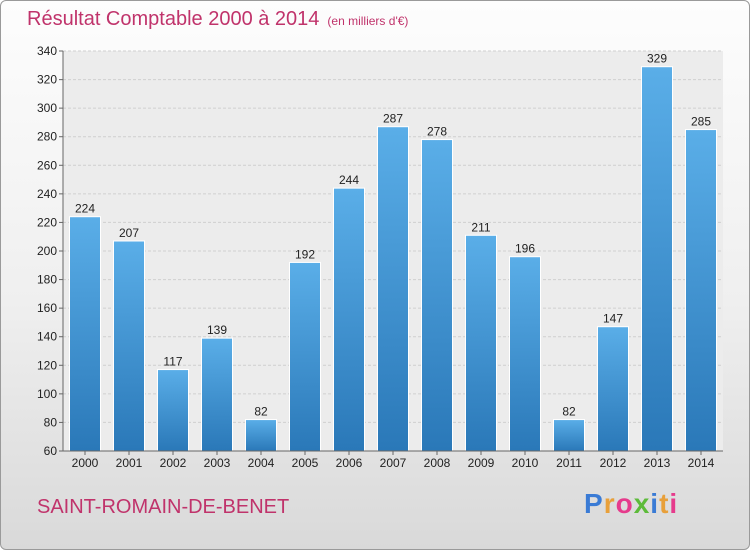 This screenshot has height=550, width=750. I want to click on bar-value-label: 211, so click(480, 227).